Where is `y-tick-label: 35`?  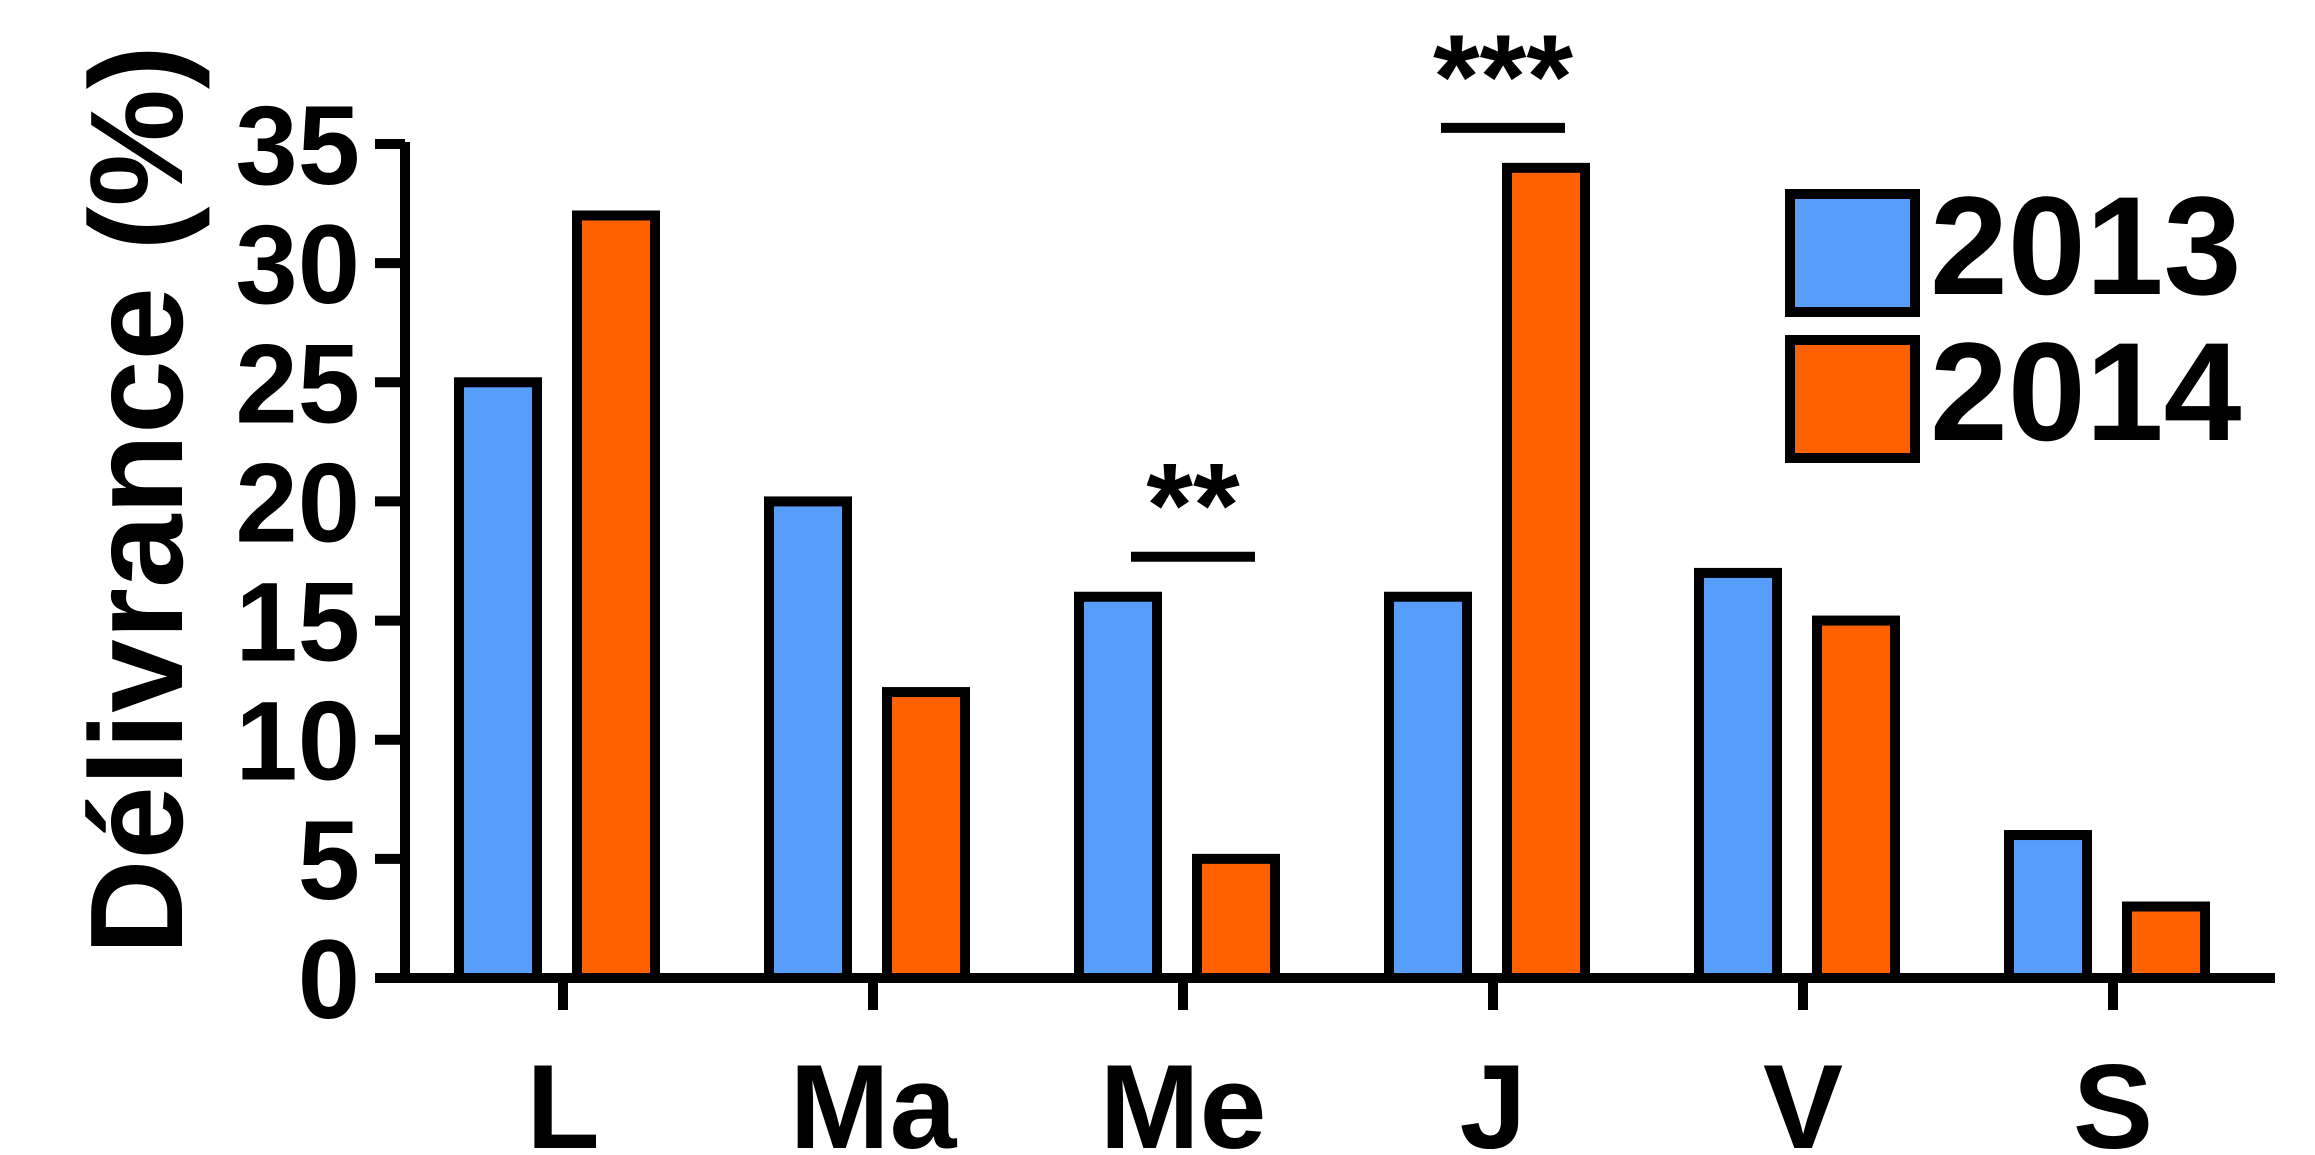
y-tick-label: 35 is located at coordinates (297, 145).